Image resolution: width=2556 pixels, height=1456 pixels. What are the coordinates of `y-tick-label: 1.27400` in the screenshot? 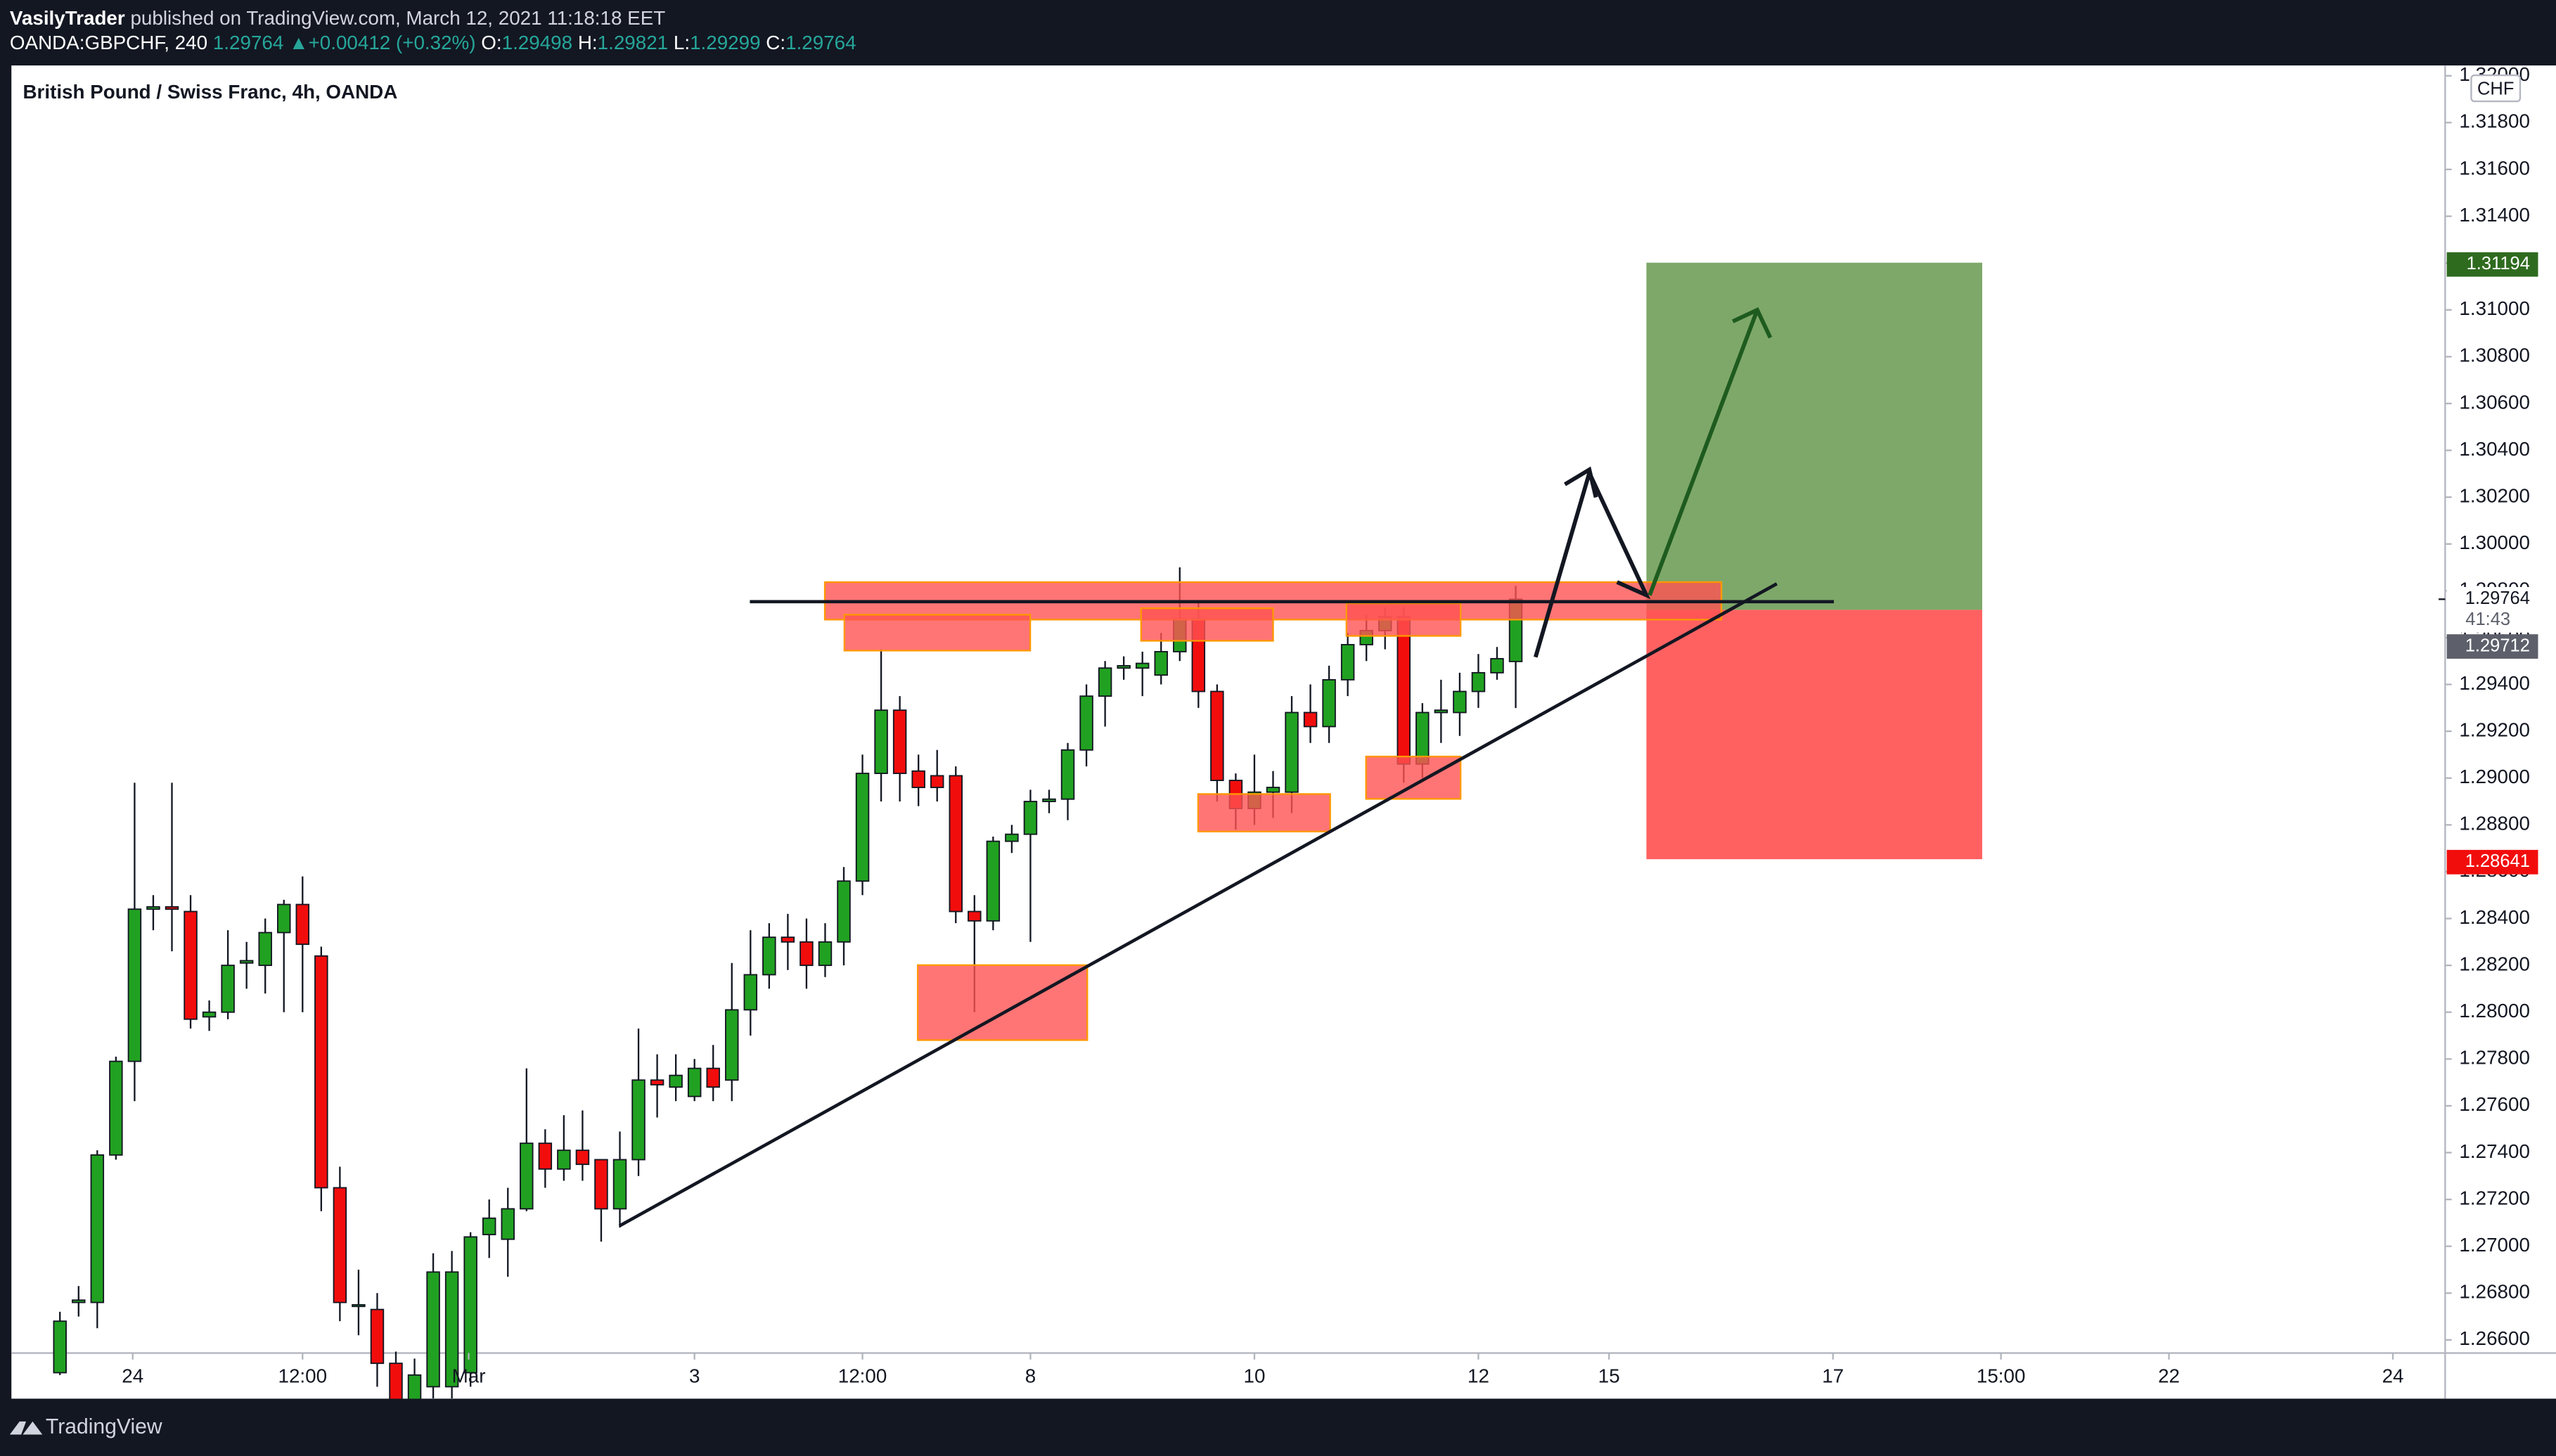 It's located at (2494, 1151).